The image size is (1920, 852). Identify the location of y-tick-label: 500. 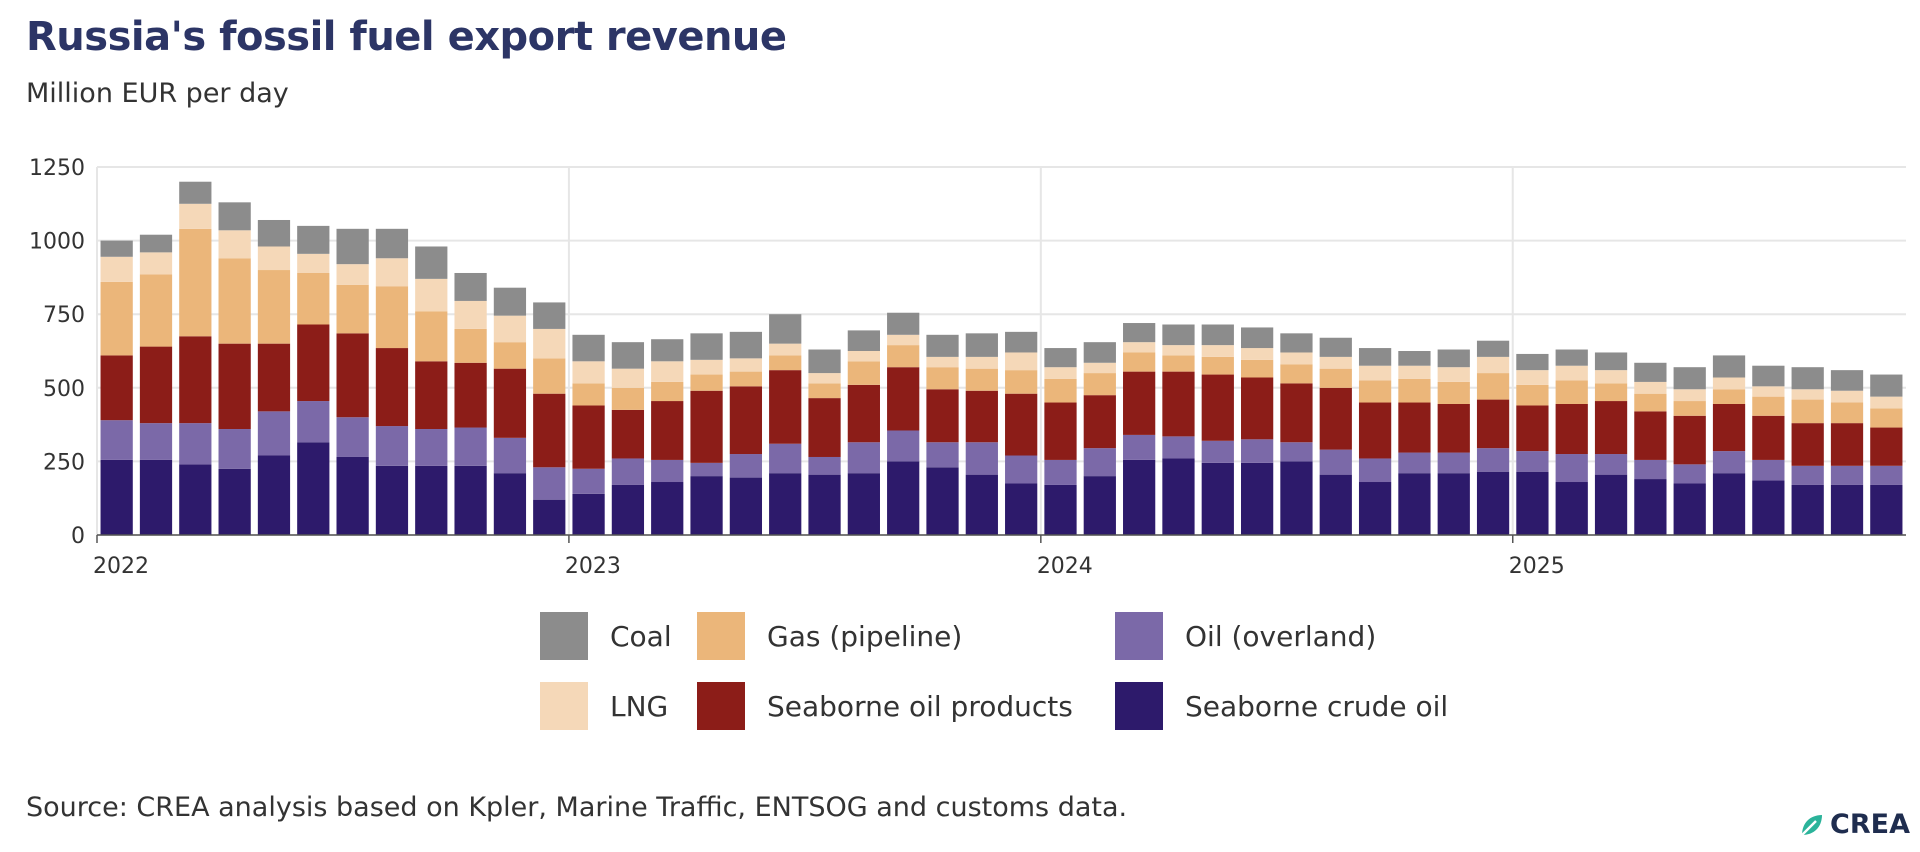
(64, 389).